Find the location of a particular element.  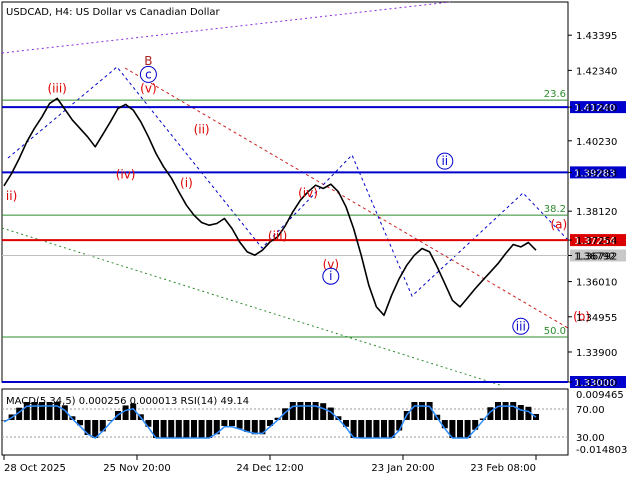

y-tick-label-1: 1.42340 is located at coordinates (596, 71).